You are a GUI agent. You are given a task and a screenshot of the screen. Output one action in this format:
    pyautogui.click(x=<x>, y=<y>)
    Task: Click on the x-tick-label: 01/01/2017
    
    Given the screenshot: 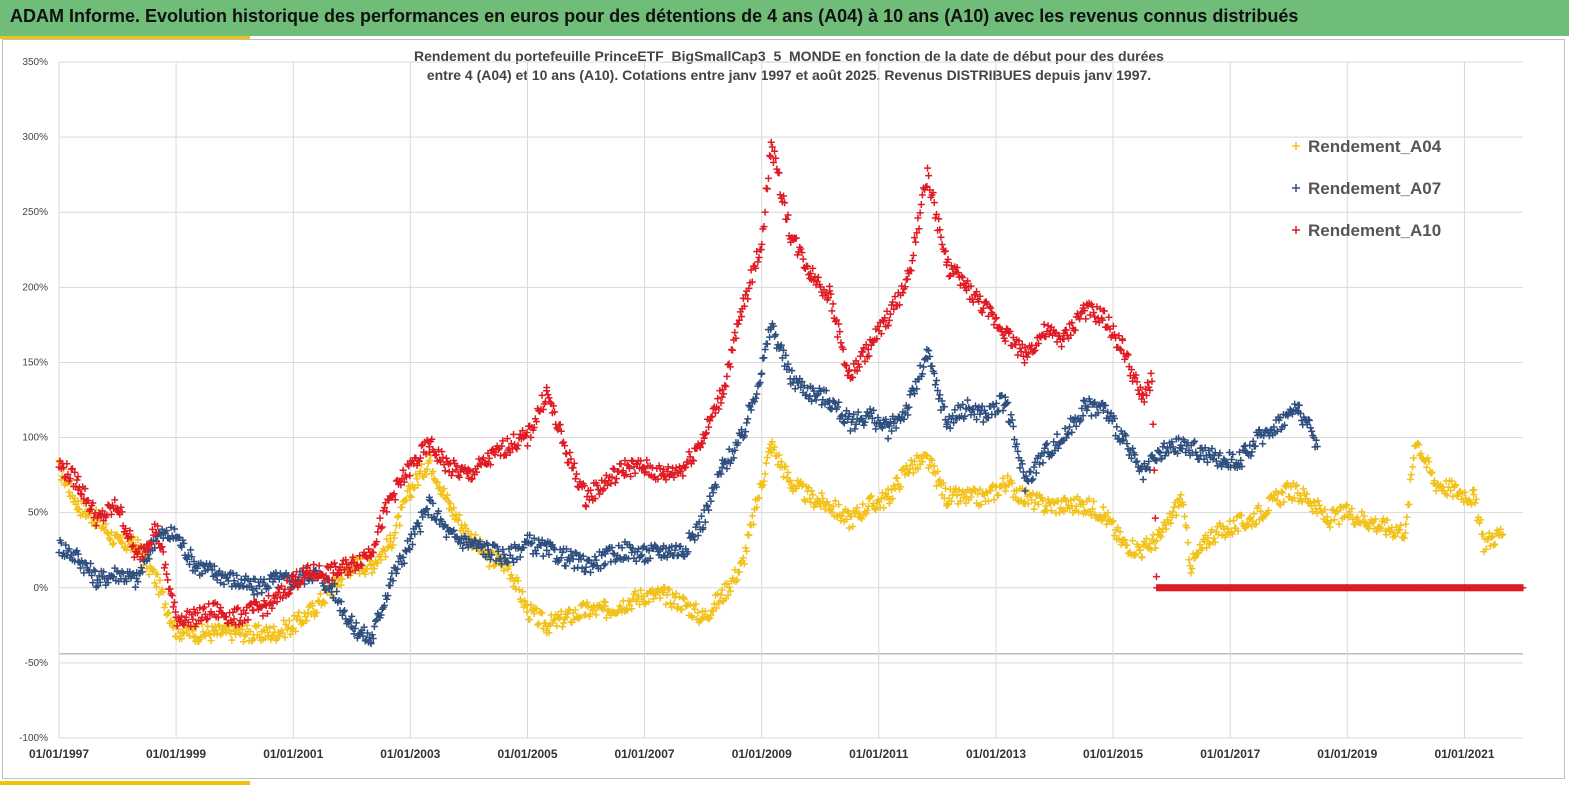 What is the action you would take?
    pyautogui.click(x=1230, y=754)
    